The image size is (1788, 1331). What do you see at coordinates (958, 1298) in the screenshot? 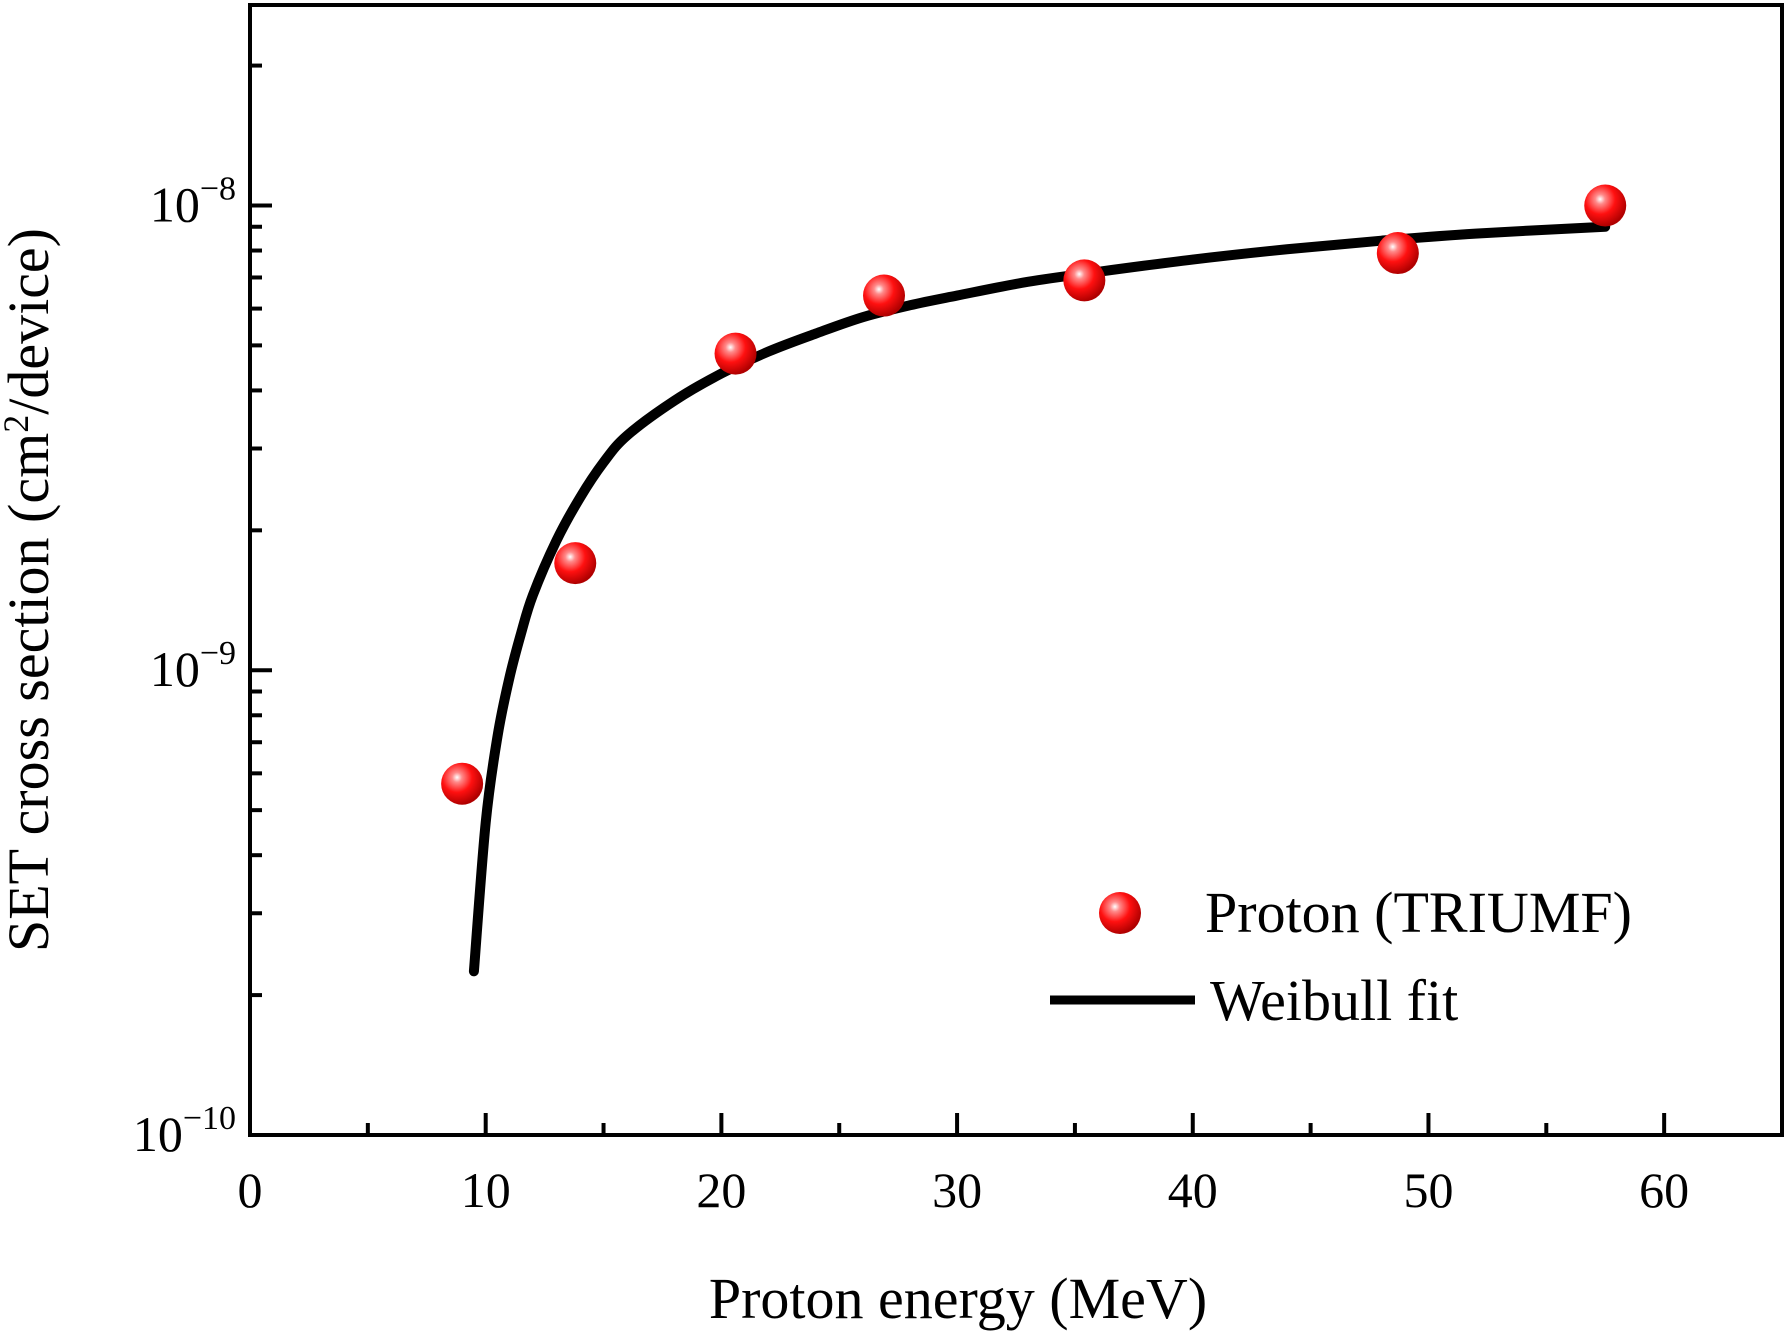
I see `x-axis-title: Proton energy (MeV)` at bounding box center [958, 1298].